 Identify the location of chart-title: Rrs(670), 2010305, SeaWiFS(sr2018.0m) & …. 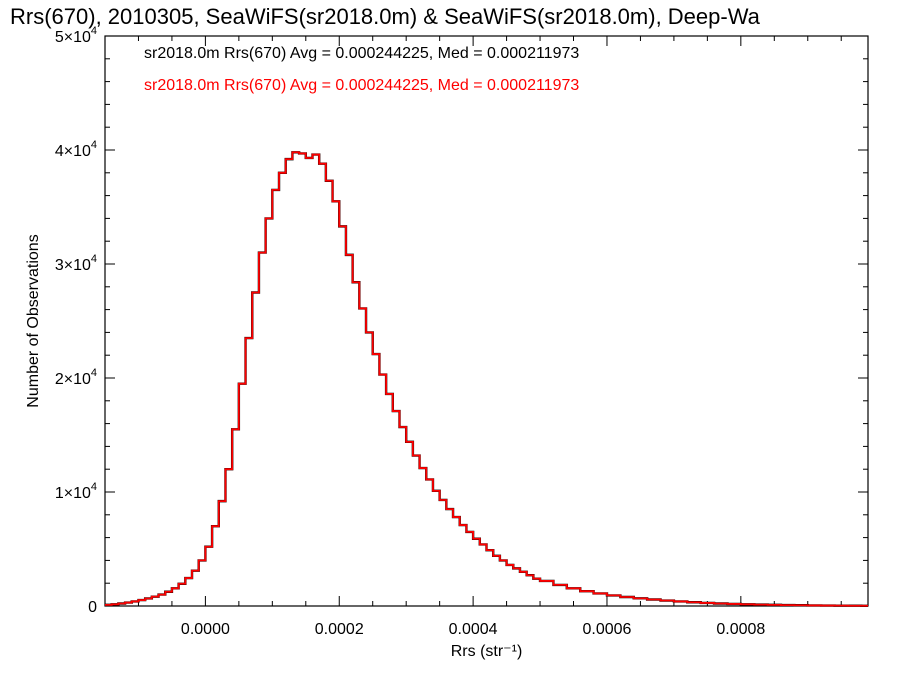
(385, 16).